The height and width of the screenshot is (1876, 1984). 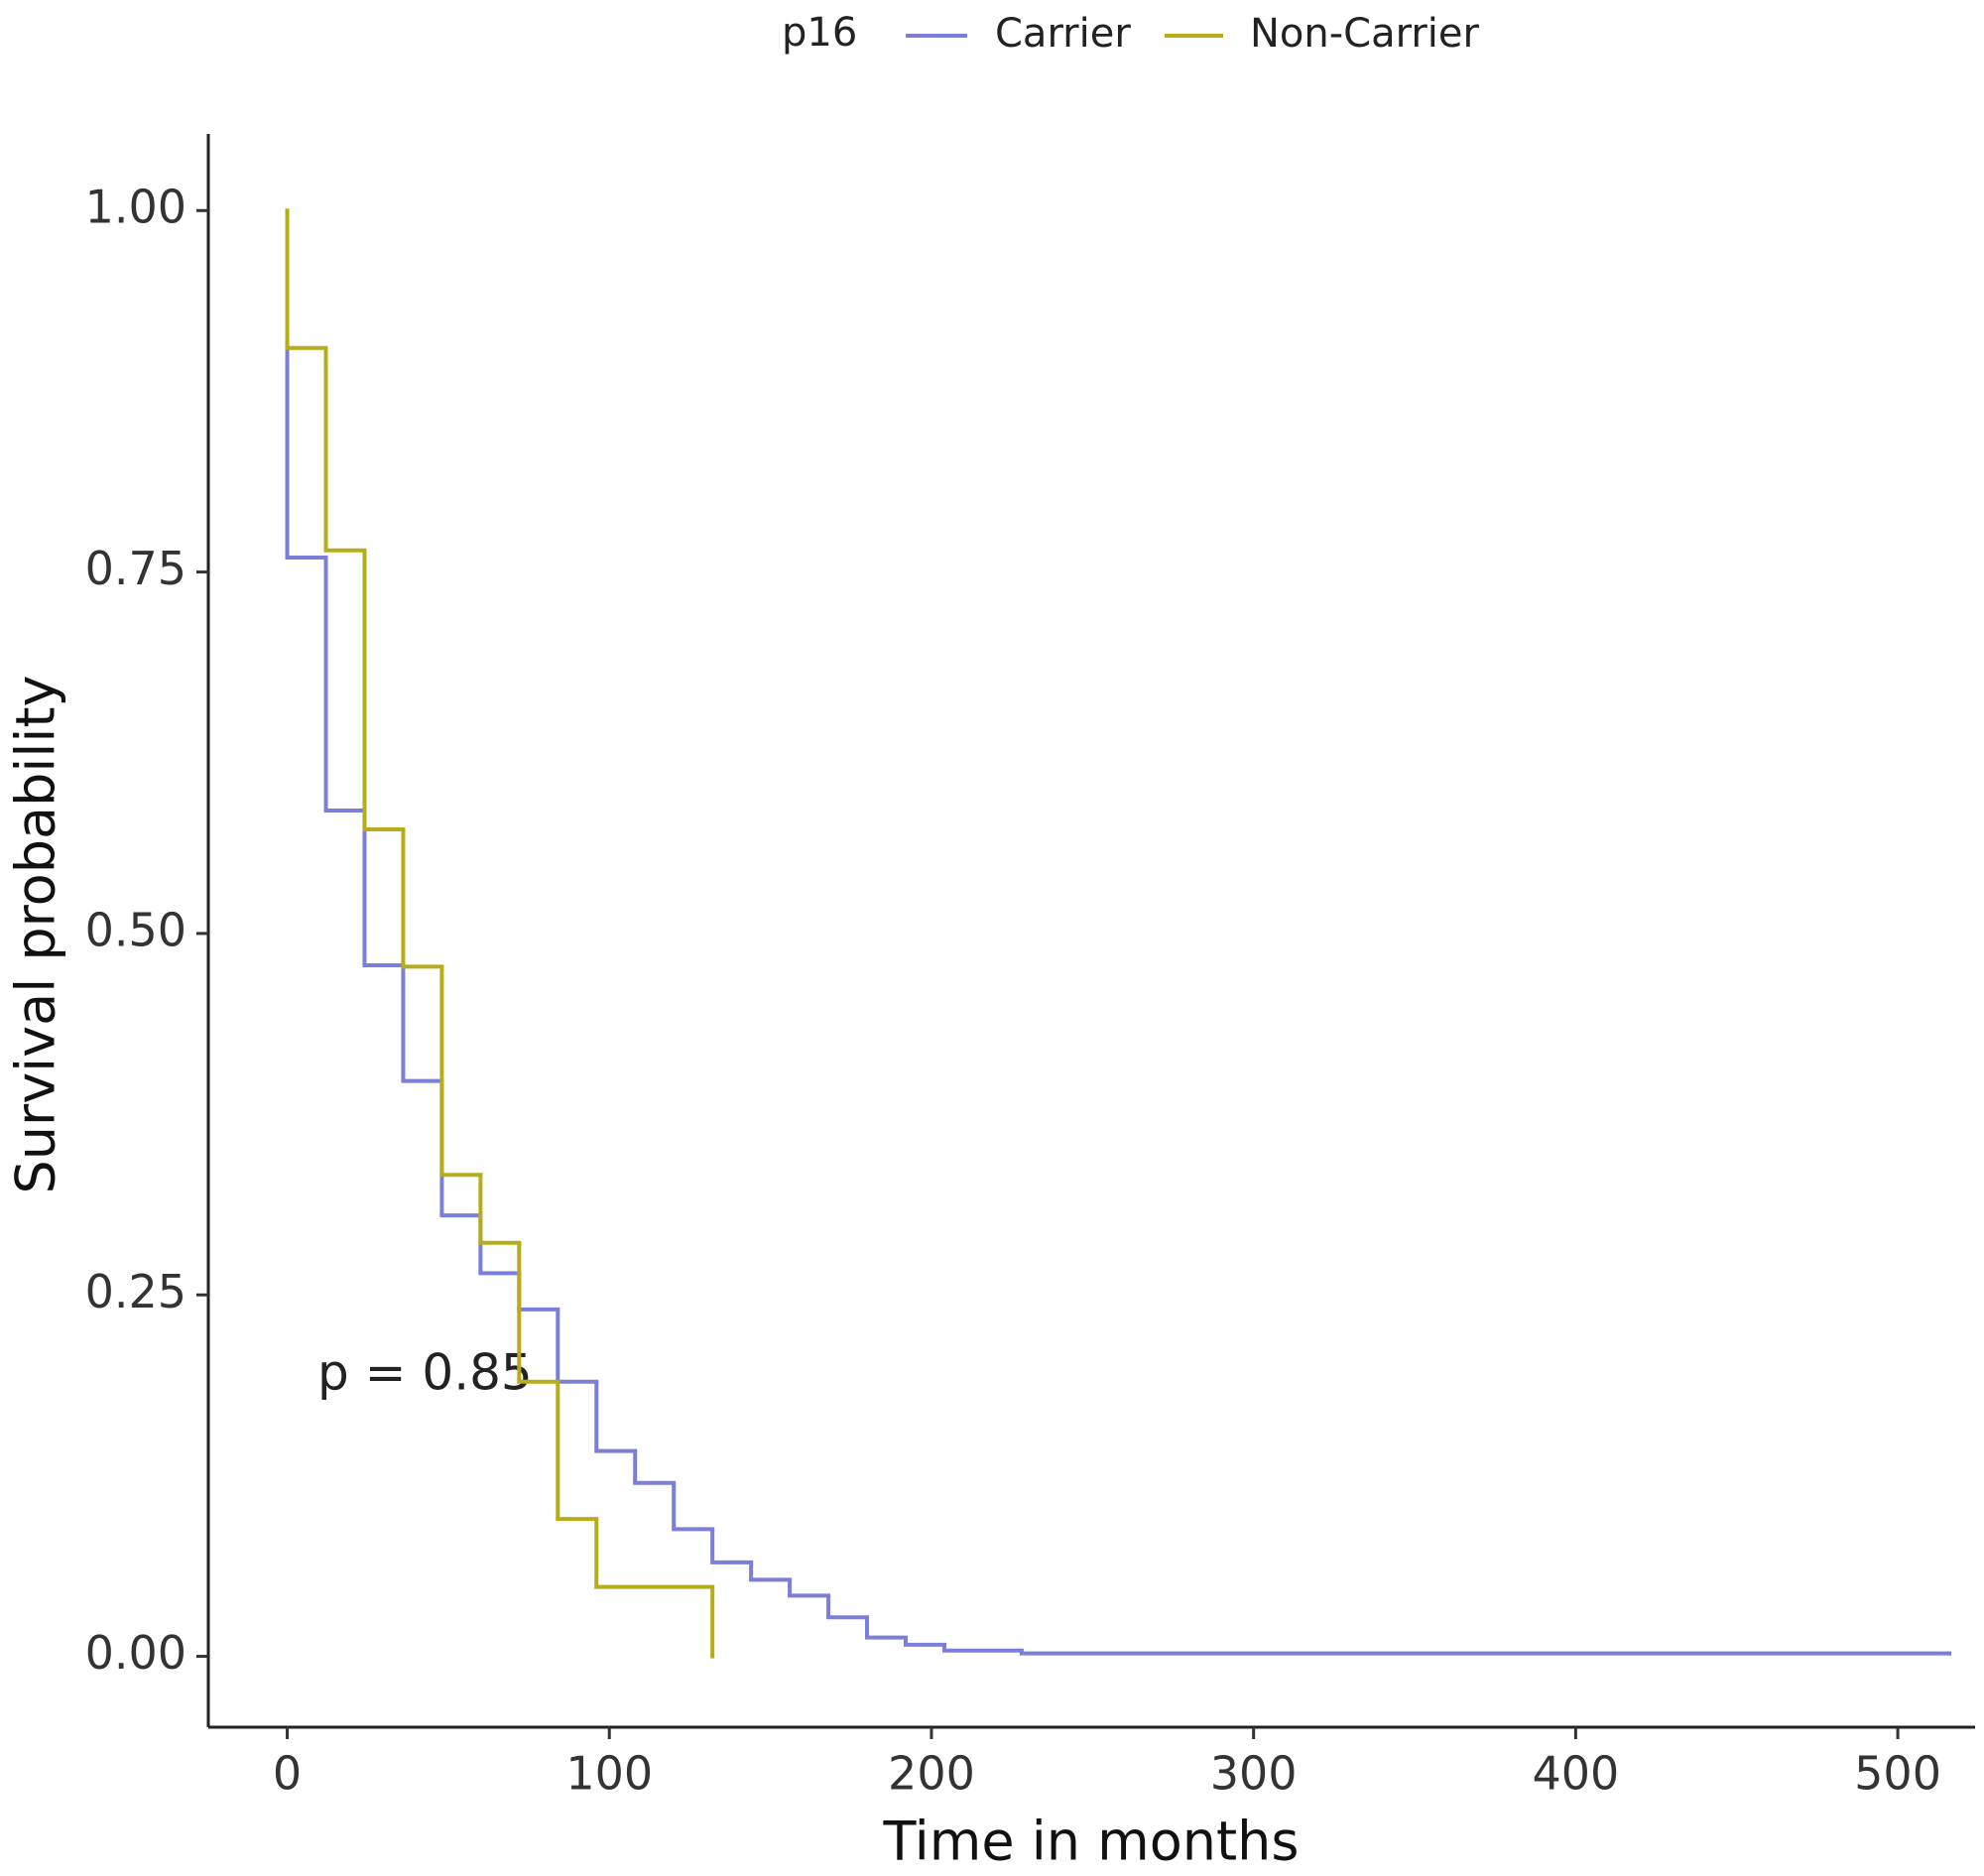 What do you see at coordinates (287, 1774) in the screenshot?
I see `x-tick-label: 0` at bounding box center [287, 1774].